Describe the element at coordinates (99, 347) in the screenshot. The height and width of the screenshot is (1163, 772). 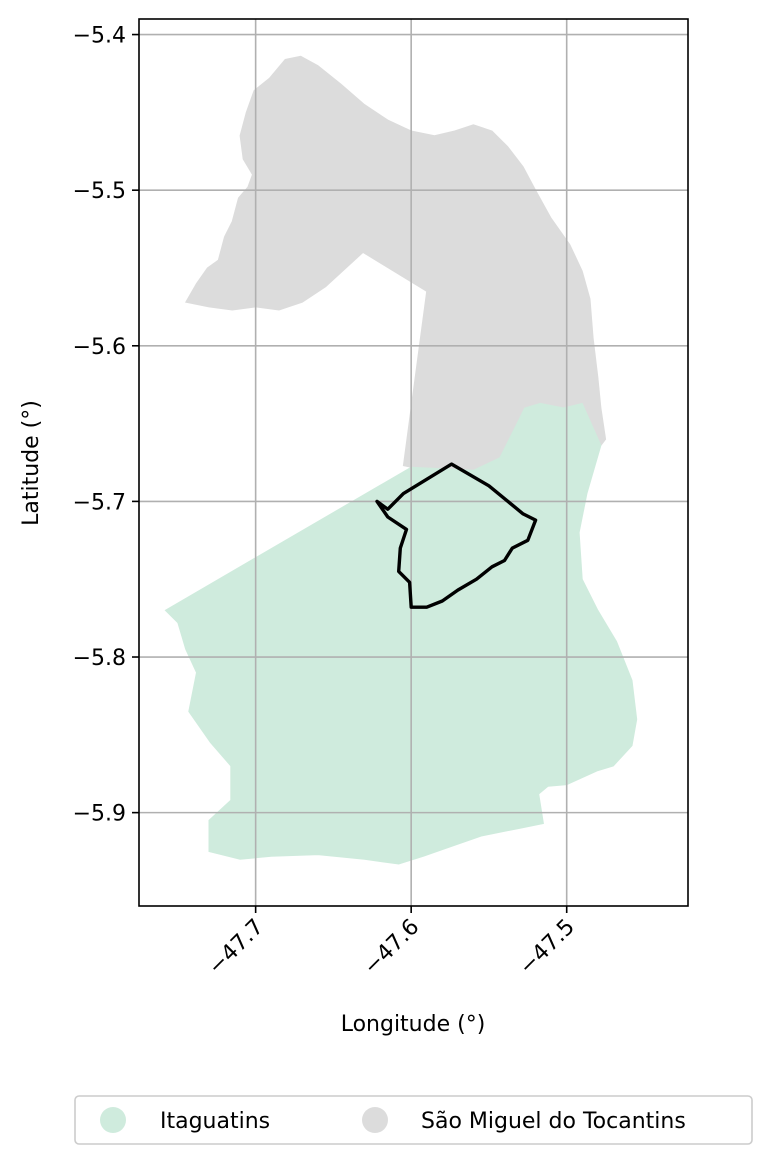
I see `y-tick-label: −5.6` at that location.